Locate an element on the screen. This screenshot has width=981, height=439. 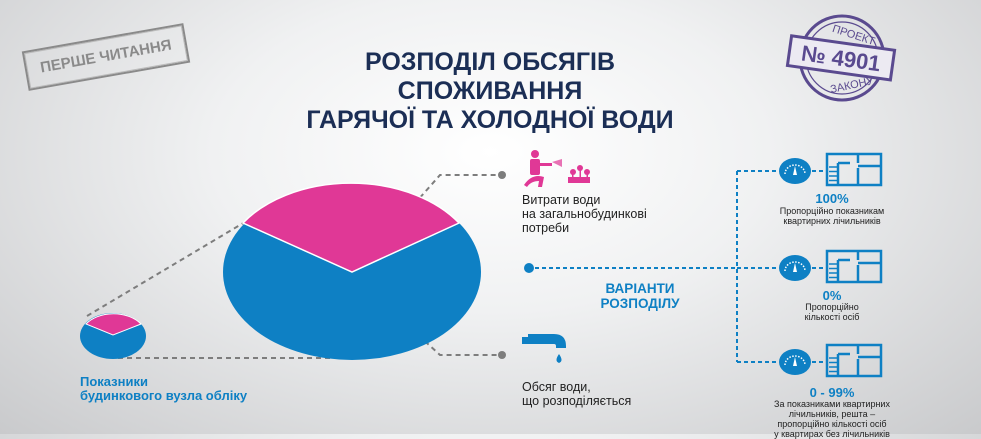
variants-dot is located at coordinates (529, 268).